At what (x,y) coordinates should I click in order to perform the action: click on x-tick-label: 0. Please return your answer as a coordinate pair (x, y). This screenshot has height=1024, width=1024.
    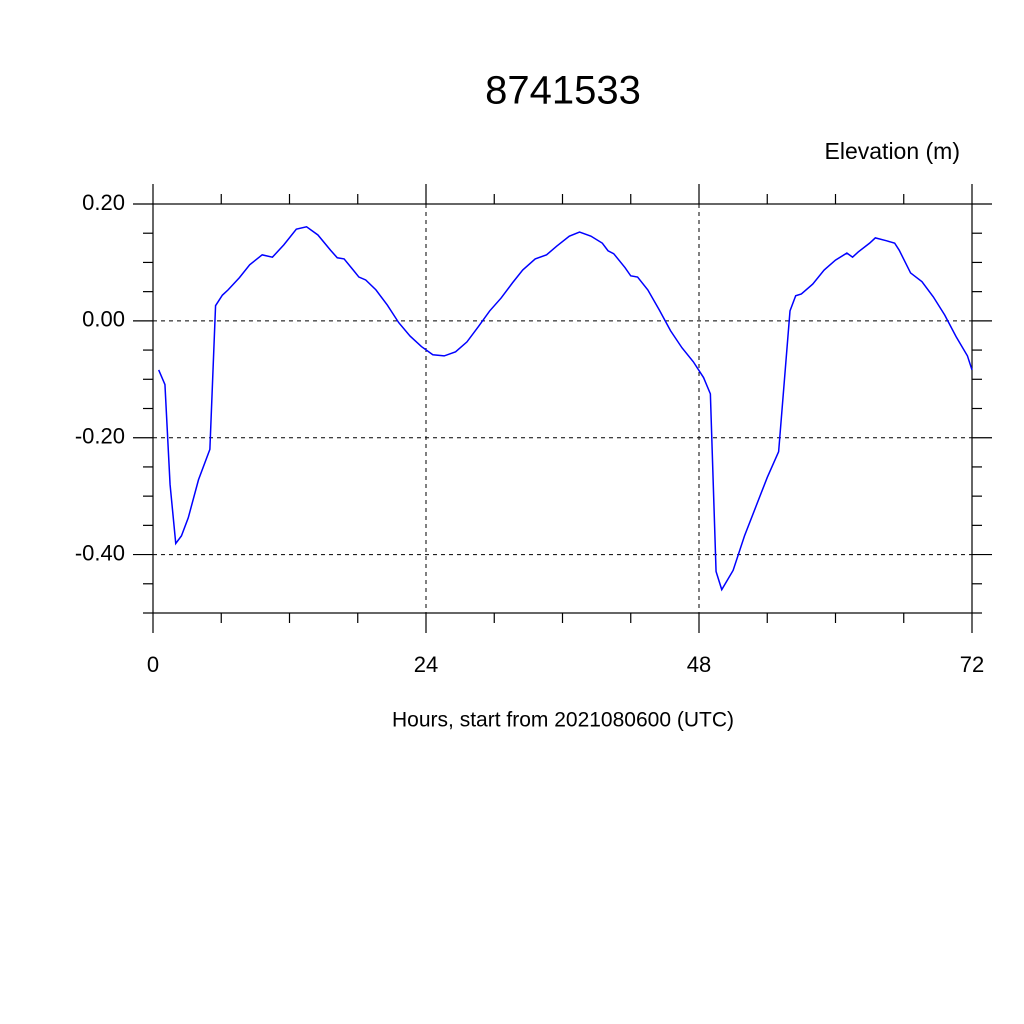
    Looking at the image, I should click on (153, 664).